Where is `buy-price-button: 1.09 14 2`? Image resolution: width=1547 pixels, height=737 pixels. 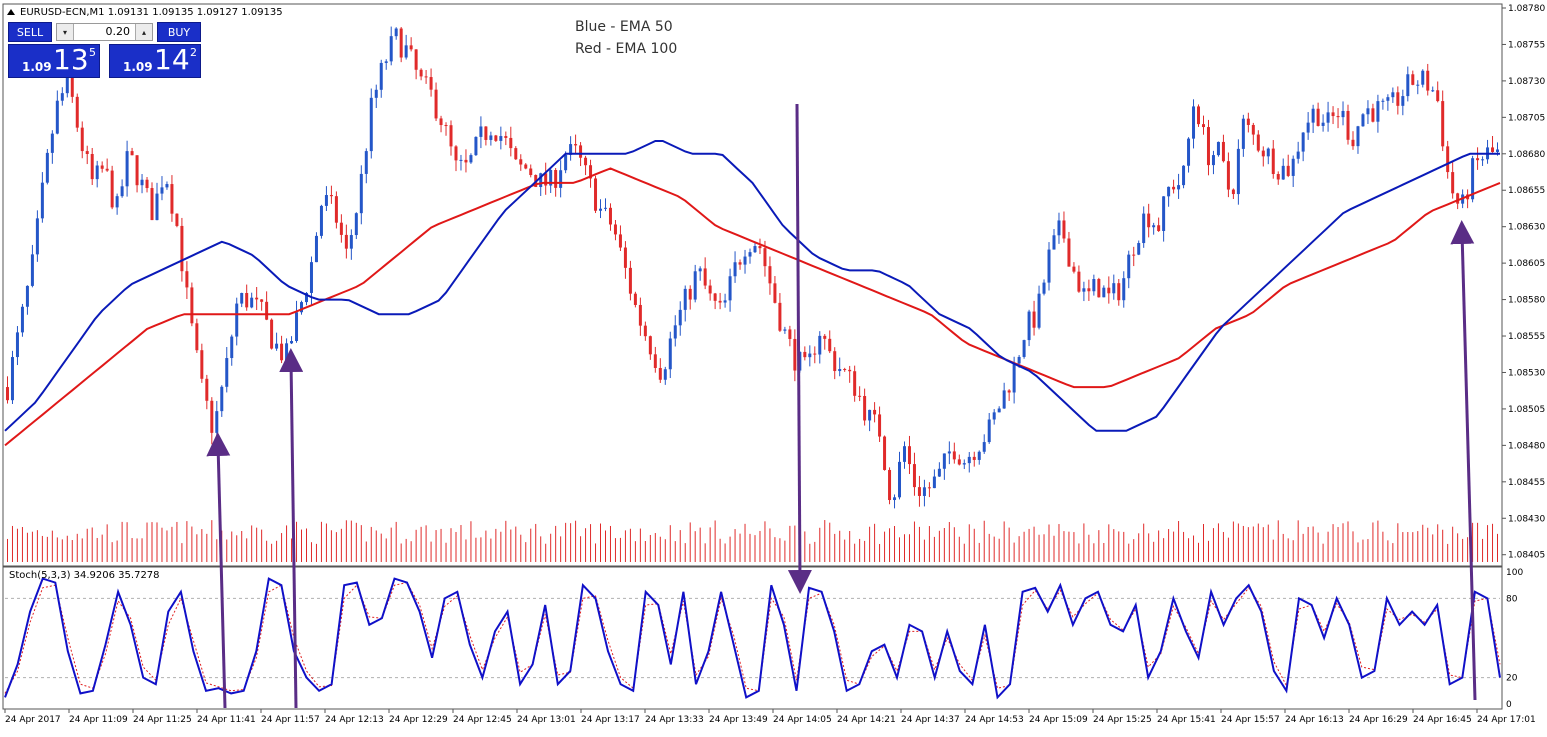
buy-price-button: 1.09 14 2 is located at coordinates (155, 60).